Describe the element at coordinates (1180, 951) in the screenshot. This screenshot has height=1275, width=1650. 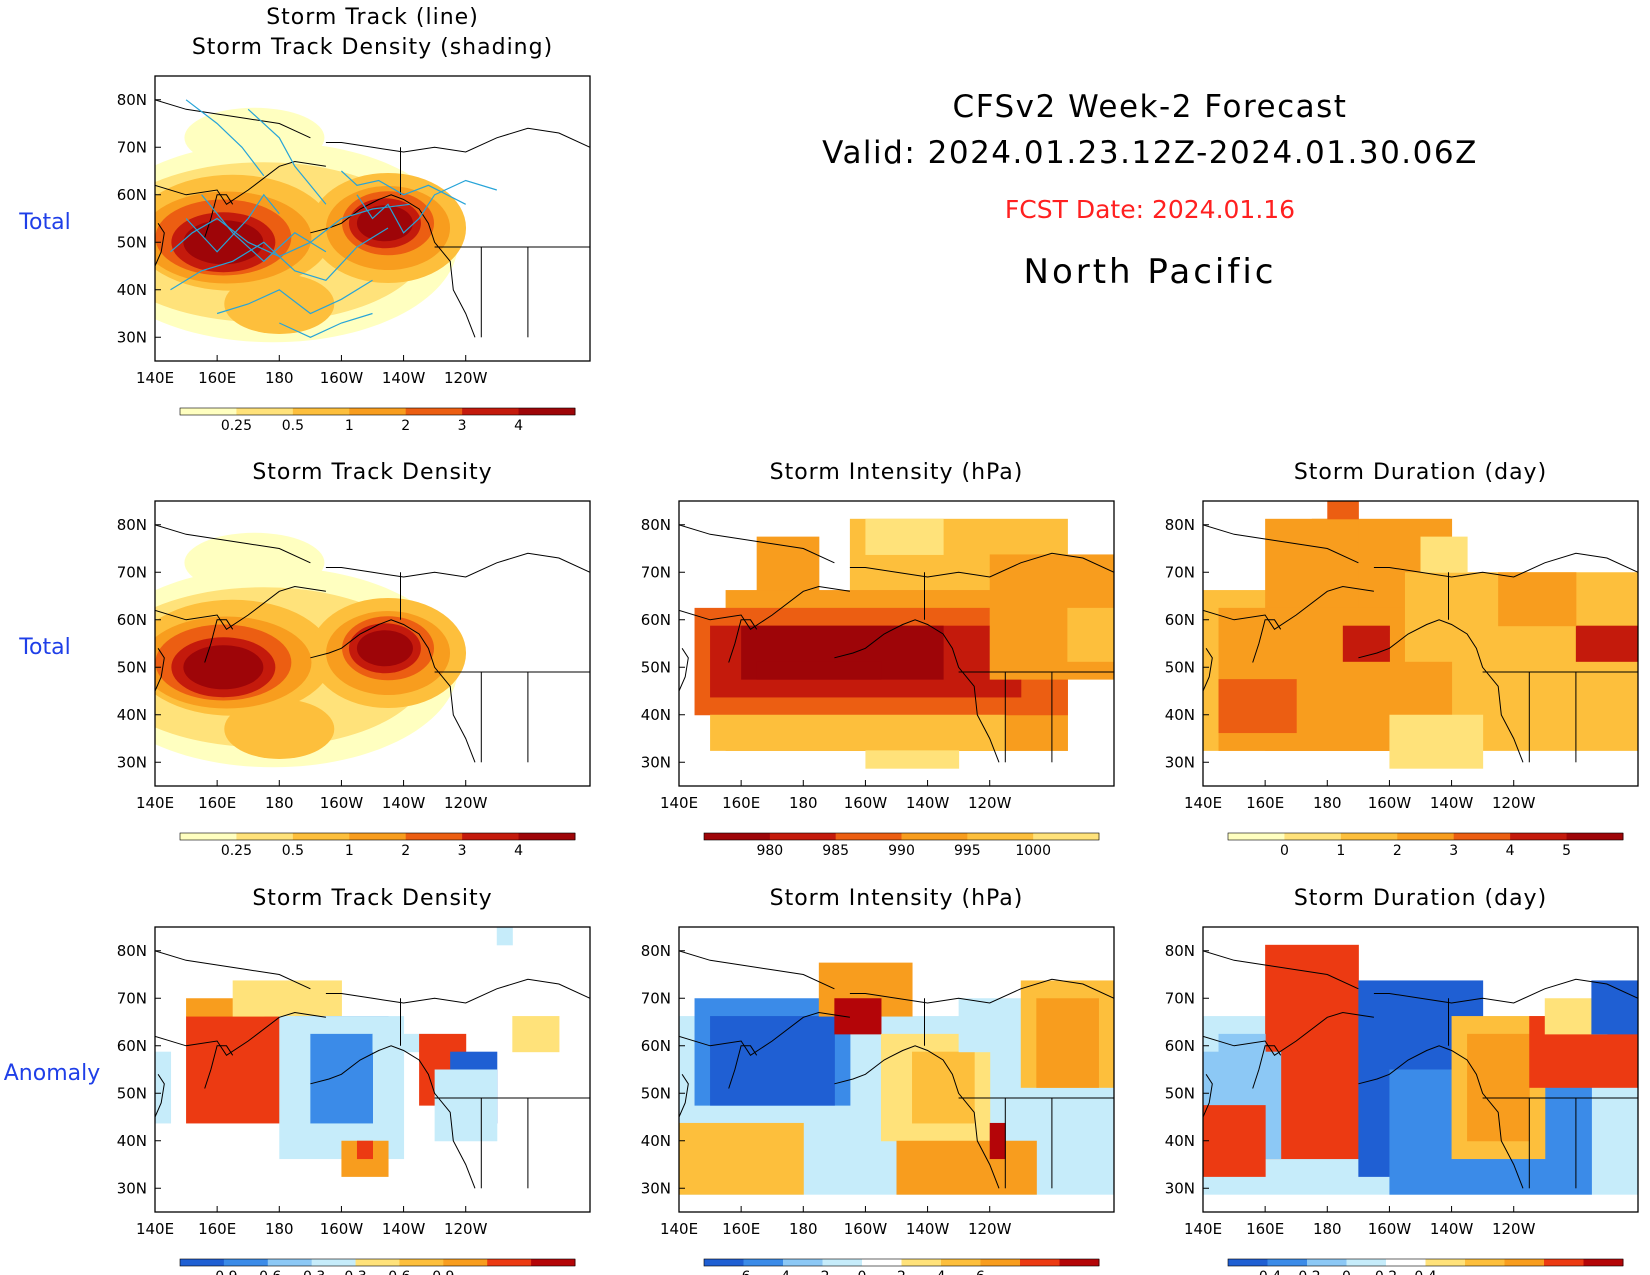
I see `lat-tick-label: 80N` at that location.